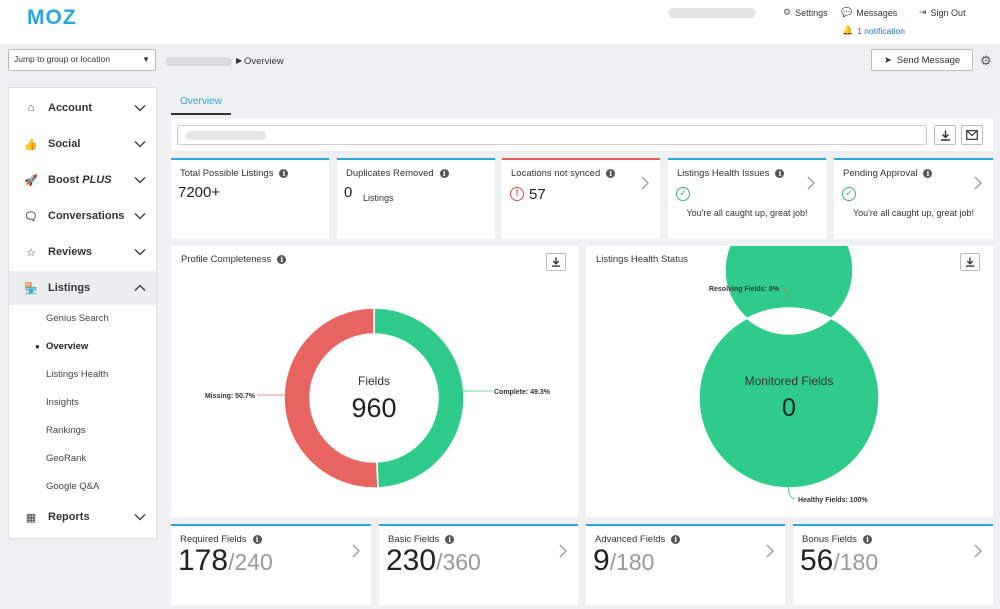 Image resolution: width=1000 pixels, height=609 pixels. What do you see at coordinates (70, 108) in the screenshot?
I see `sidebar-item-label: Account` at bounding box center [70, 108].